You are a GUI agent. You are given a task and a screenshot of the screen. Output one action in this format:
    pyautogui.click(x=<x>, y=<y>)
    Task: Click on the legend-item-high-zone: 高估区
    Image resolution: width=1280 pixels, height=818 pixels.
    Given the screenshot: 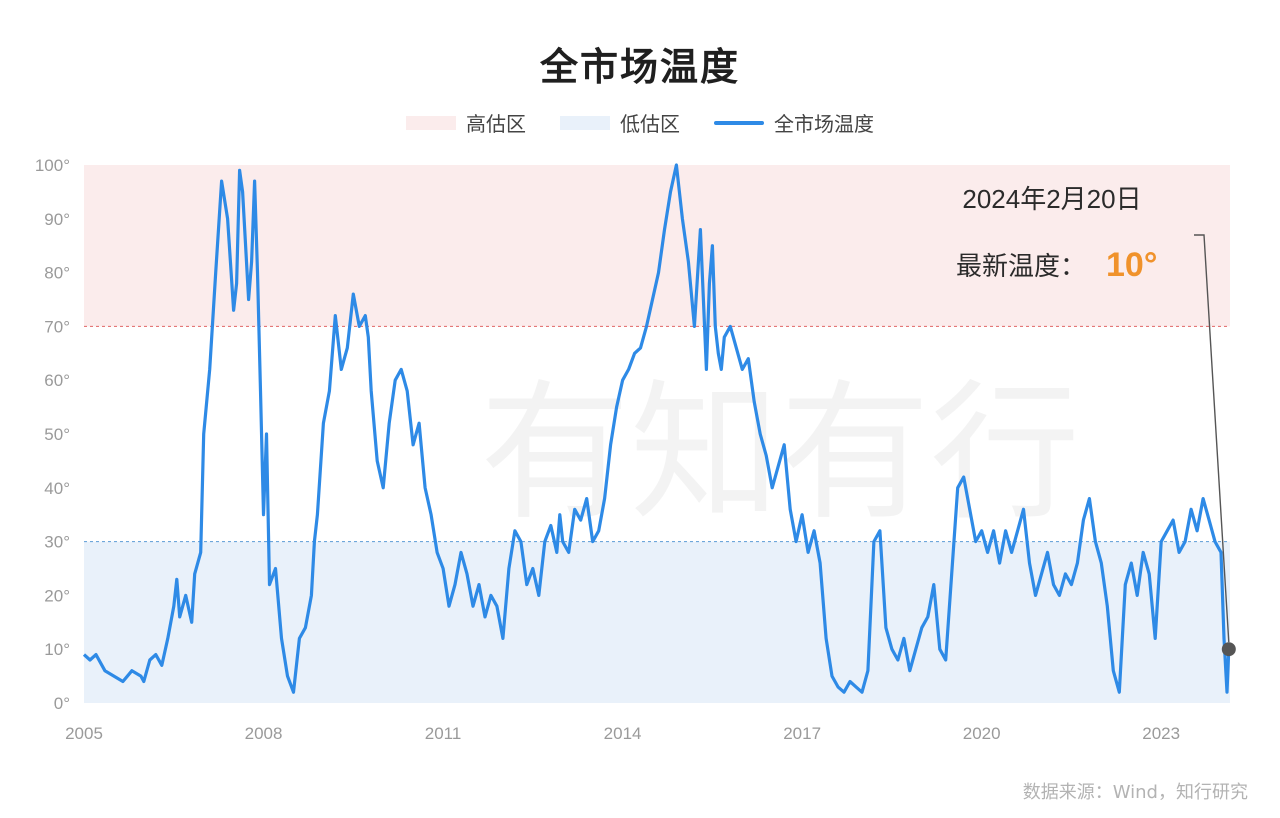 What is the action you would take?
    pyautogui.click(x=466, y=122)
    